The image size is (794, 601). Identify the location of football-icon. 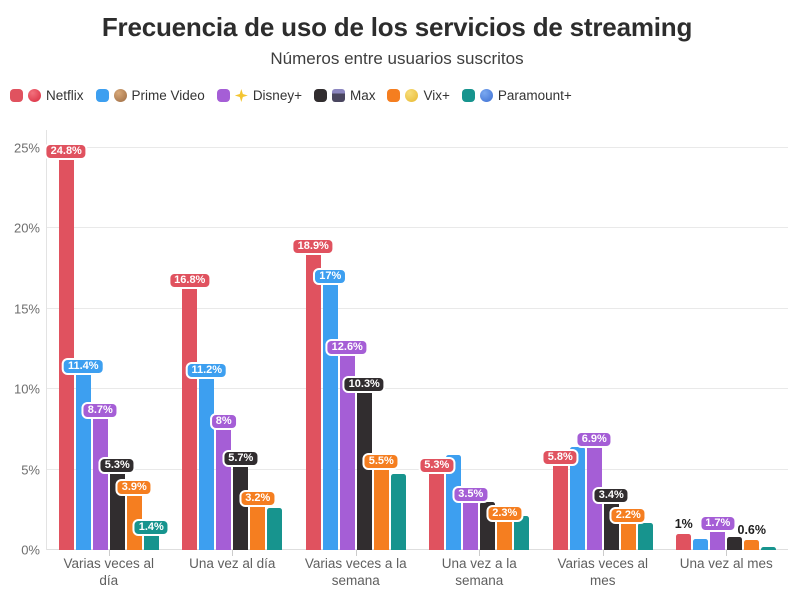
(120, 95).